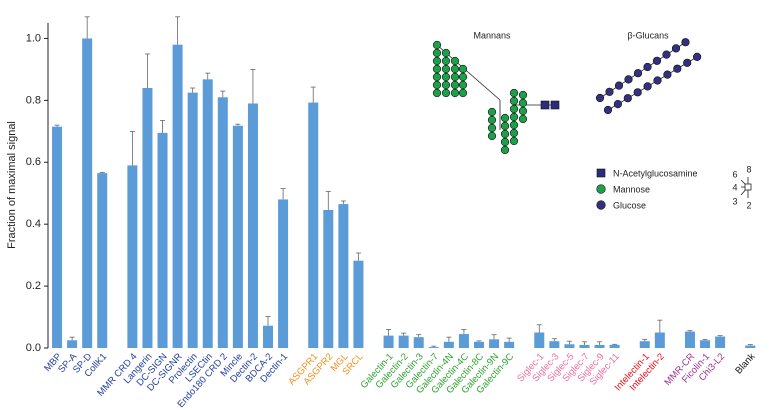  What do you see at coordinates (33, 162) in the screenshot?
I see `y-tick-label: 0.6` at bounding box center [33, 162].